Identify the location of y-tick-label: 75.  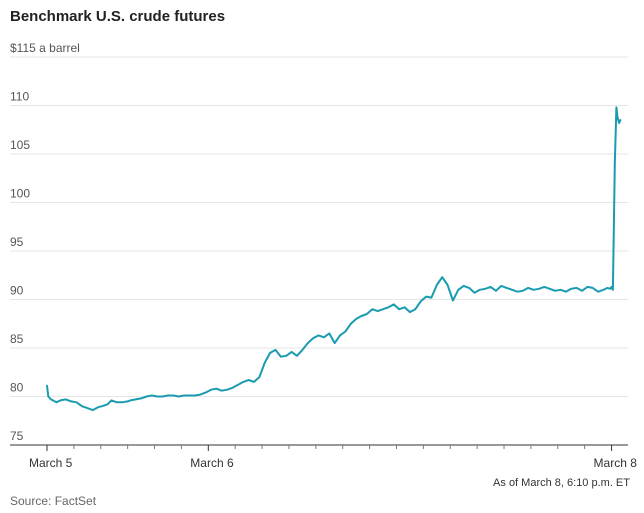
(17, 436).